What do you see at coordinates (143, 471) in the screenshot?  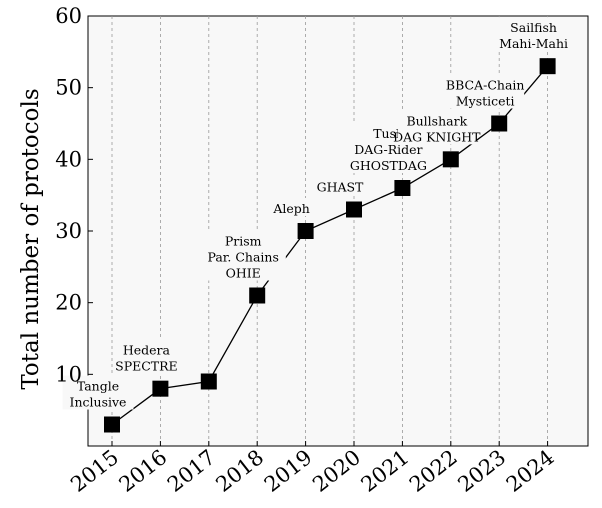 I see `x-tick-label: 2016` at bounding box center [143, 471].